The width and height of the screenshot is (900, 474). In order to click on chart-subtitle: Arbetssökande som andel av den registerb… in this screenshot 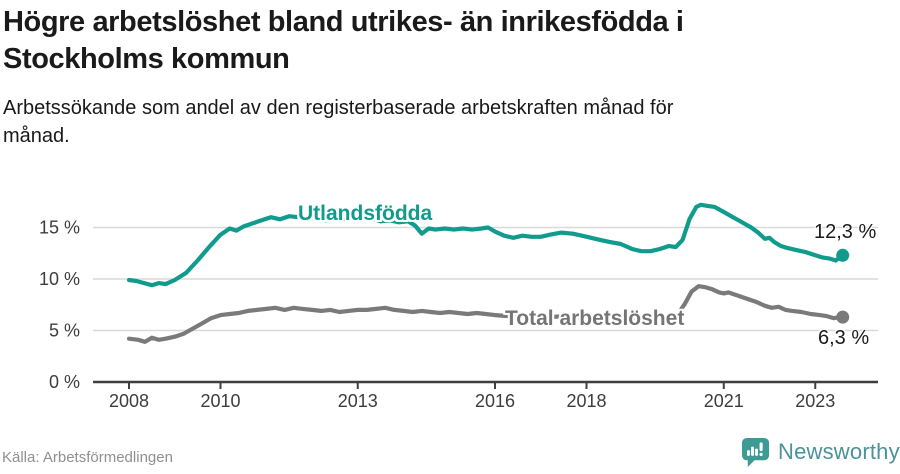, I will do `click(448, 122)`.